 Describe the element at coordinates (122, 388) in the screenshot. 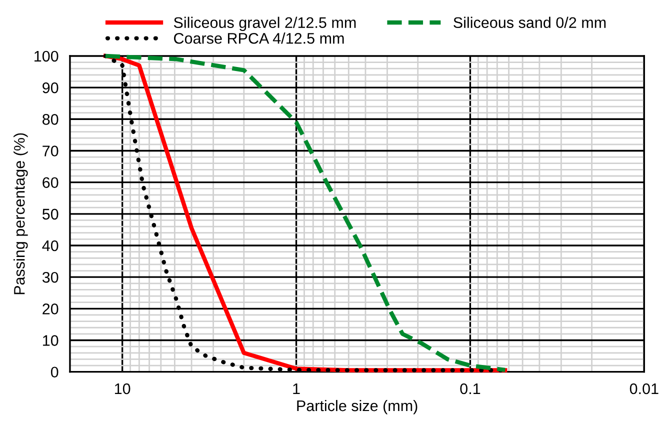

I see `x-tick-label: 10` at that location.